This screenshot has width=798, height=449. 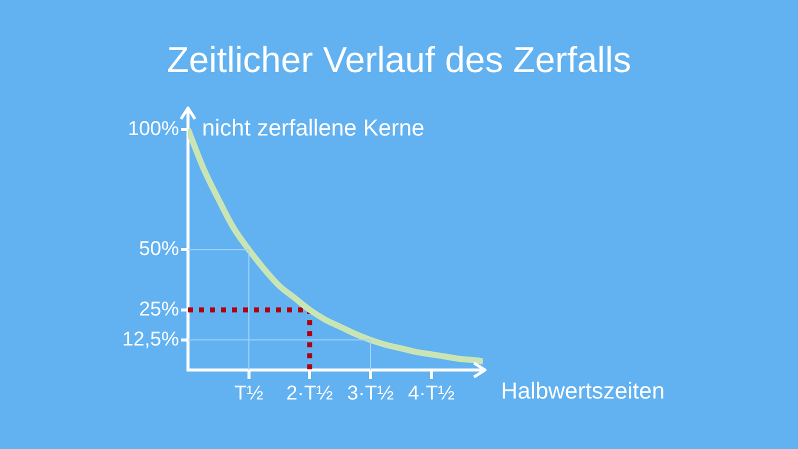 What do you see at coordinates (313, 127) in the screenshot?
I see `y-axis-title: nicht zerfallene Kerne` at bounding box center [313, 127].